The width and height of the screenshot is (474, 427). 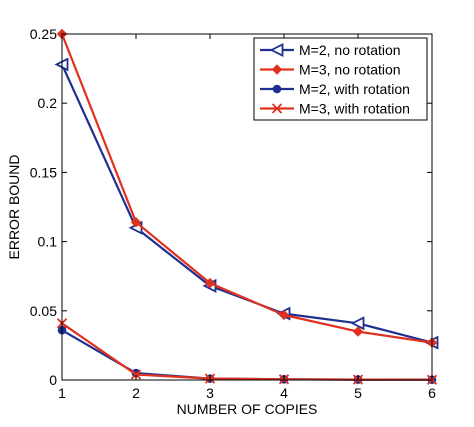 I want to click on y-tick-label: 0.25, so click(x=43, y=34).